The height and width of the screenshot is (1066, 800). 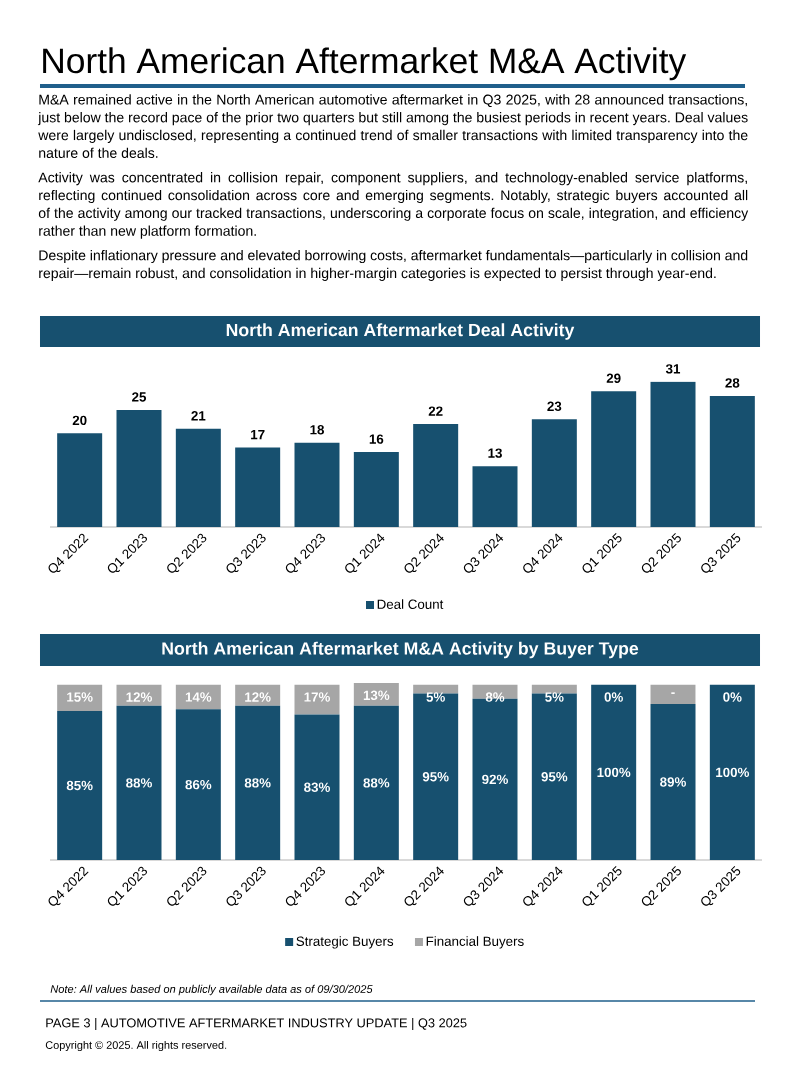 What do you see at coordinates (80, 697) in the screenshot?
I see `data-label: 15%` at bounding box center [80, 697].